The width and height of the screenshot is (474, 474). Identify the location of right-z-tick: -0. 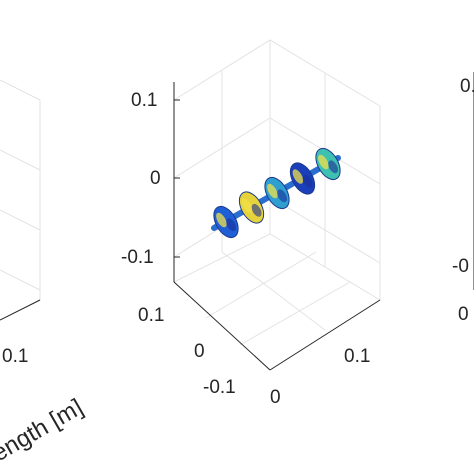
(460, 266).